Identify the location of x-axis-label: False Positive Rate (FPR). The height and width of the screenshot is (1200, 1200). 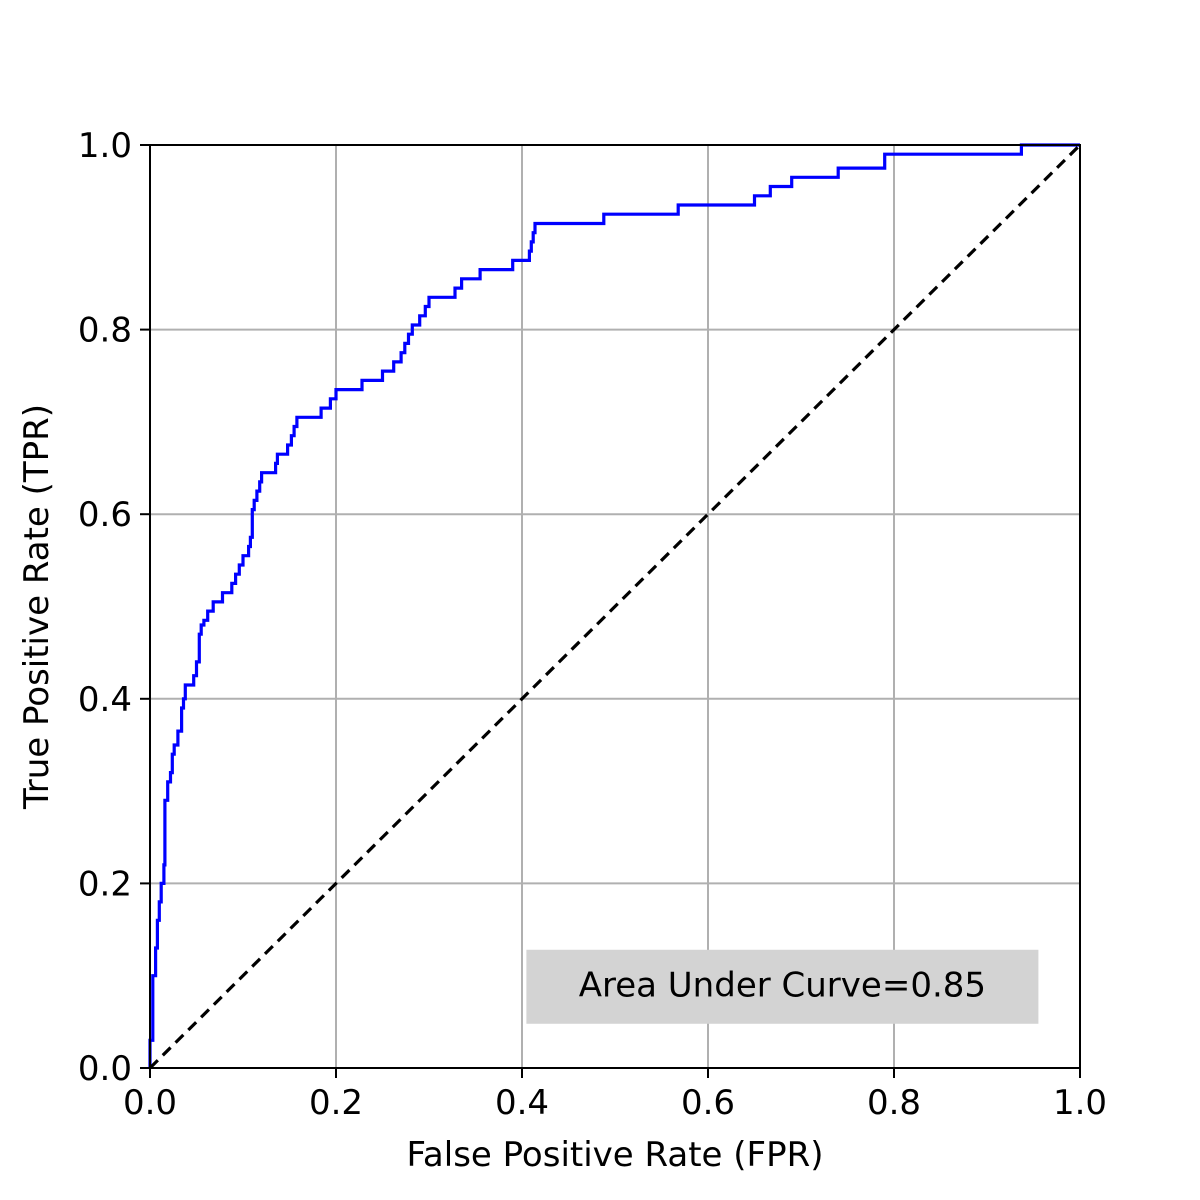
(614, 1155).